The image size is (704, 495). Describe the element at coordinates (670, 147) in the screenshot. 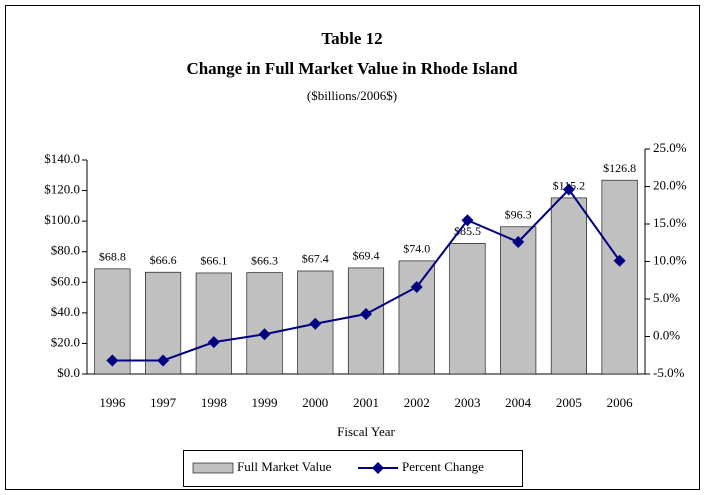

I see `y2-tick-label: 25.0%` at that location.